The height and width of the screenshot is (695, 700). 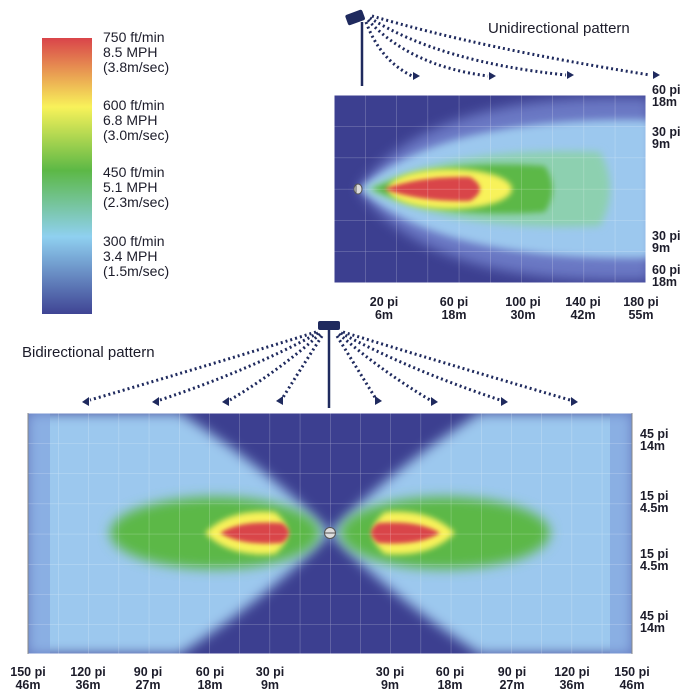 What do you see at coordinates (88, 352) in the screenshot?
I see `bidirectional-title: Bidirectional pattern` at bounding box center [88, 352].